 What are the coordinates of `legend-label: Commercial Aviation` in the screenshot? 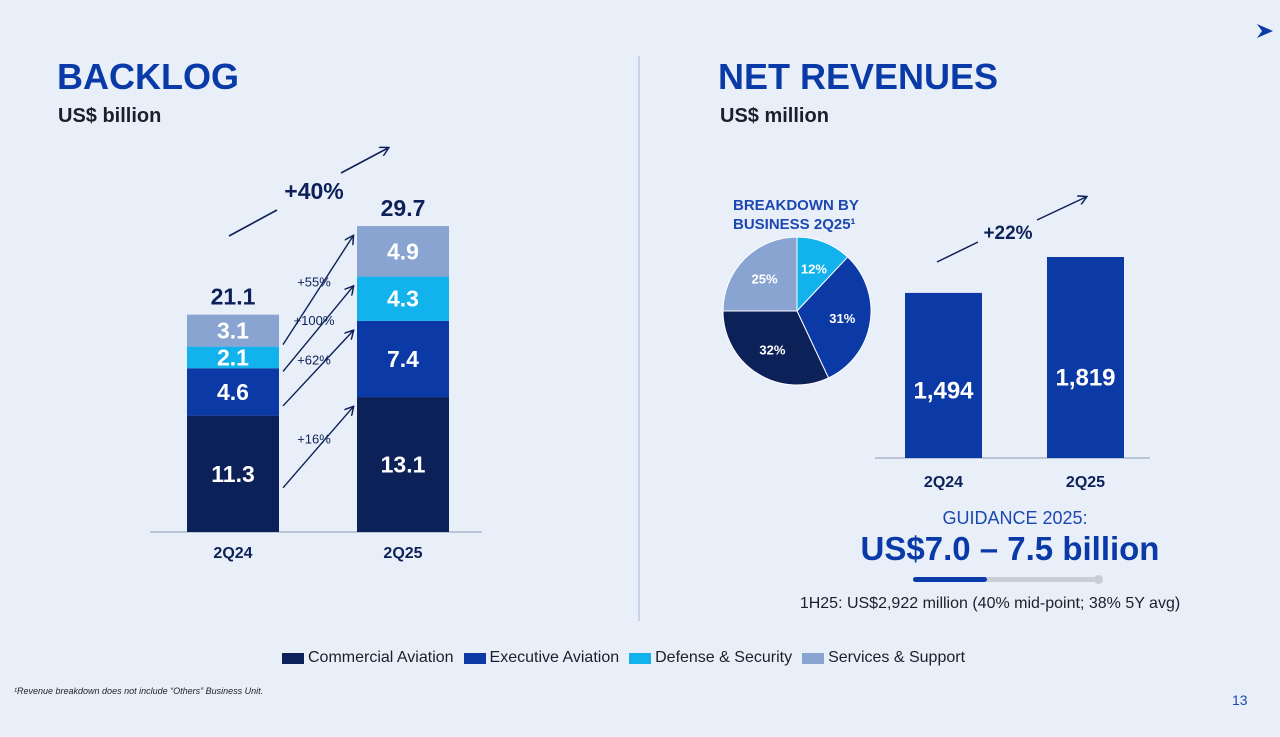 It's located at (381, 657).